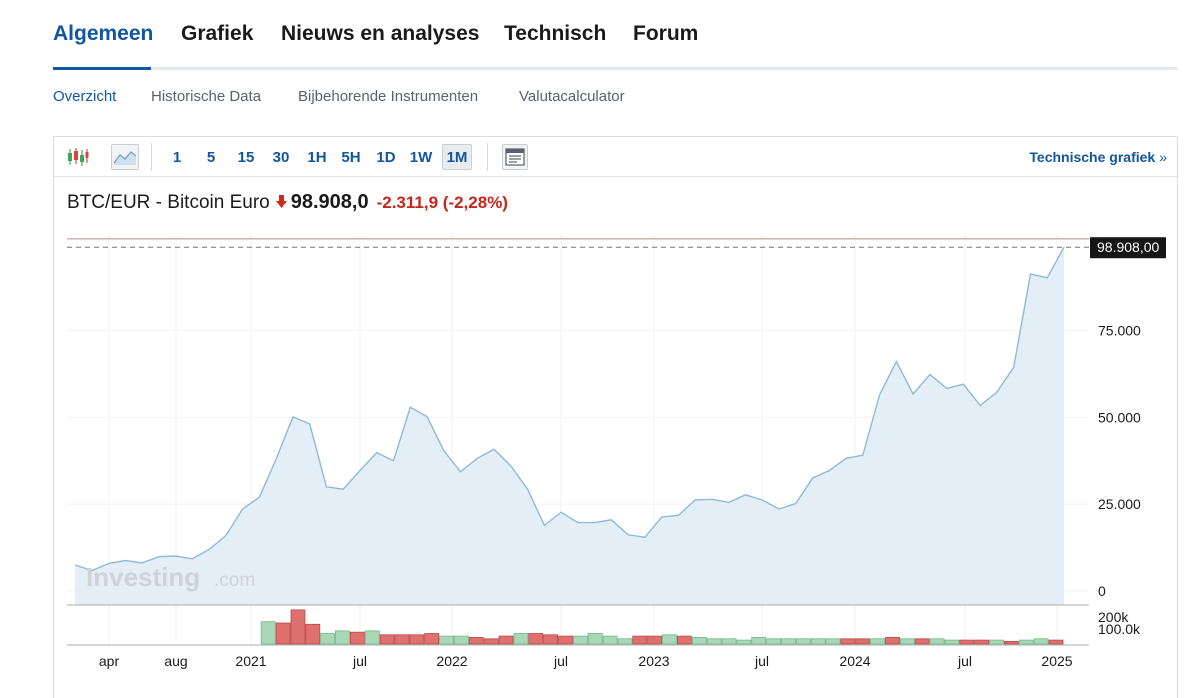 Image resolution: width=1202 pixels, height=698 pixels. What do you see at coordinates (380, 33) in the screenshot?
I see `tab-nieuws-en-analyses: Nieuws en analyses` at bounding box center [380, 33].